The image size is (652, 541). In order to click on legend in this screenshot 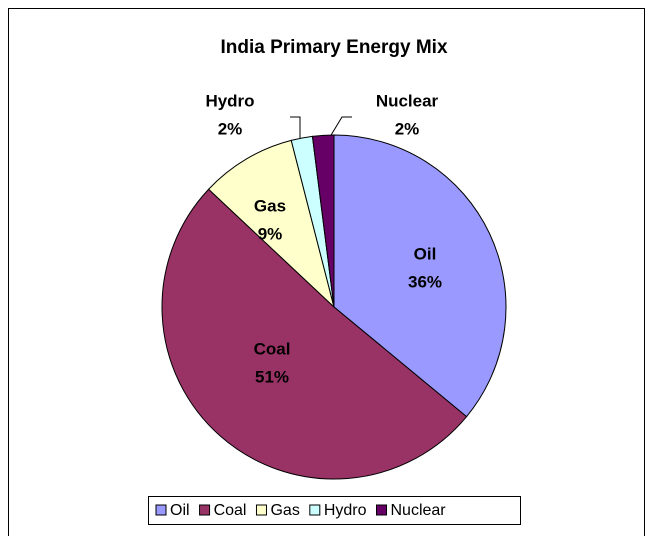, I will do `click(334, 510)`.